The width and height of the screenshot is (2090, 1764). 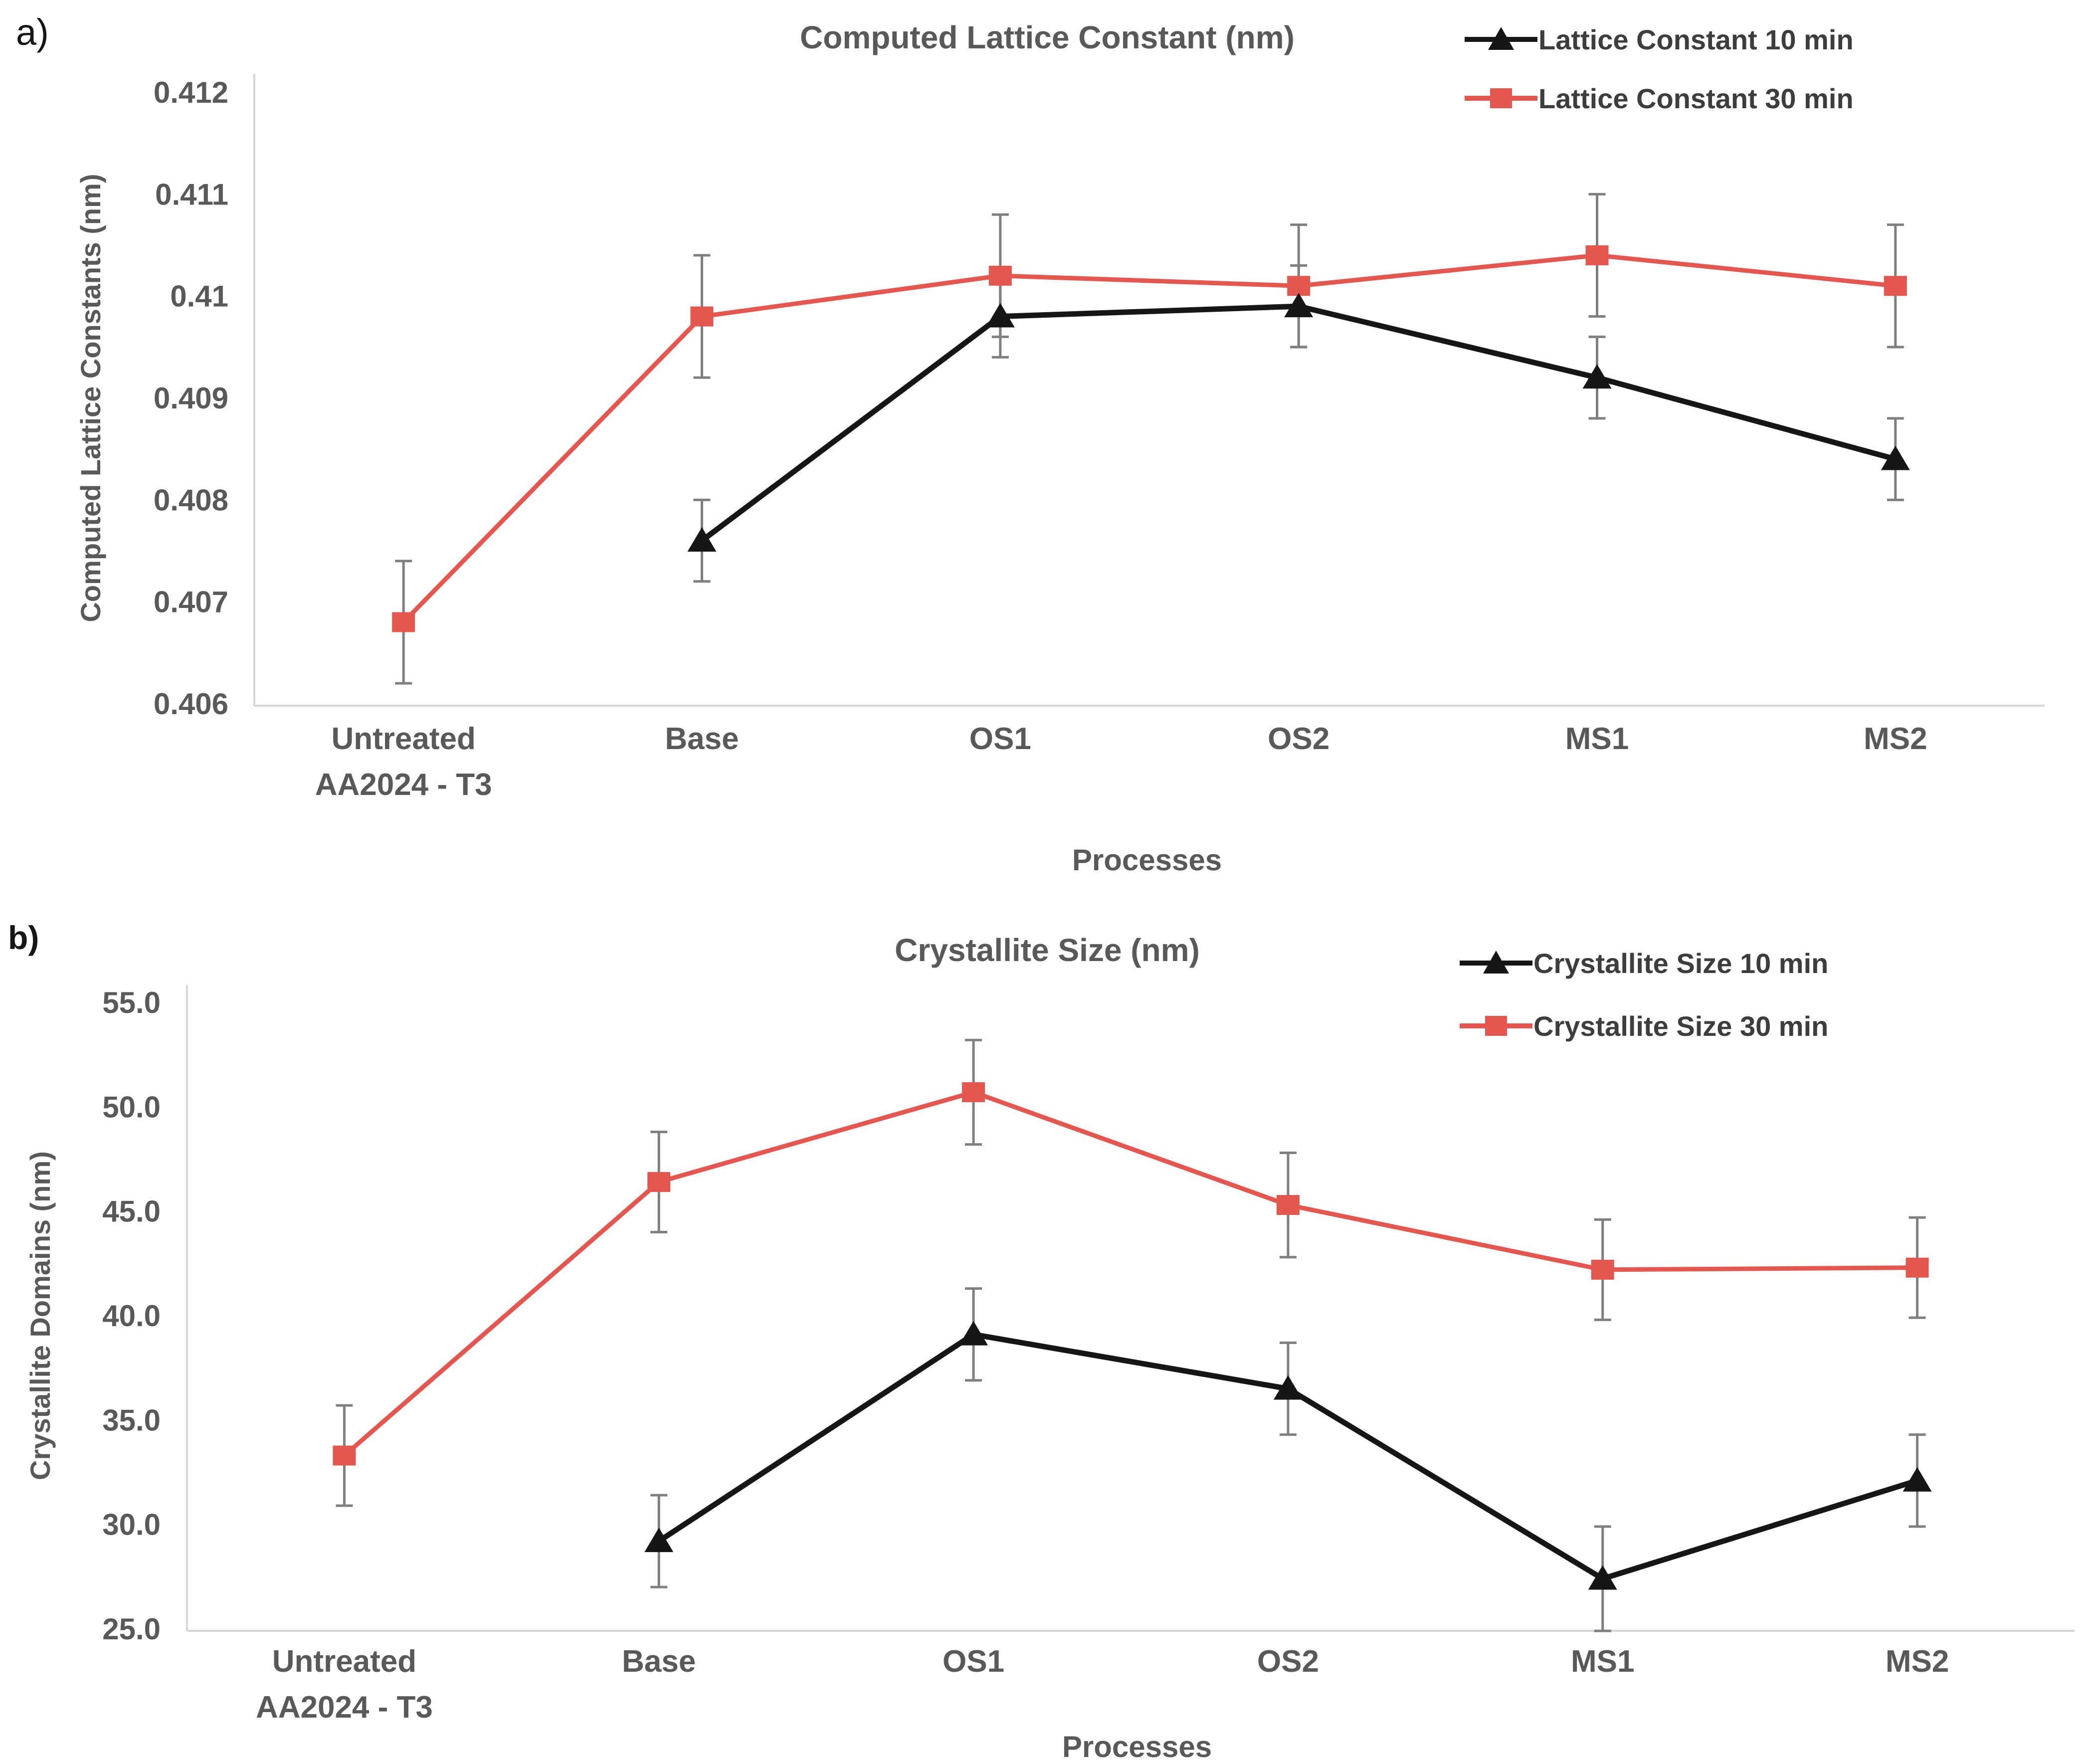 I want to click on y-tick-label: 45.0, so click(x=131, y=1212).